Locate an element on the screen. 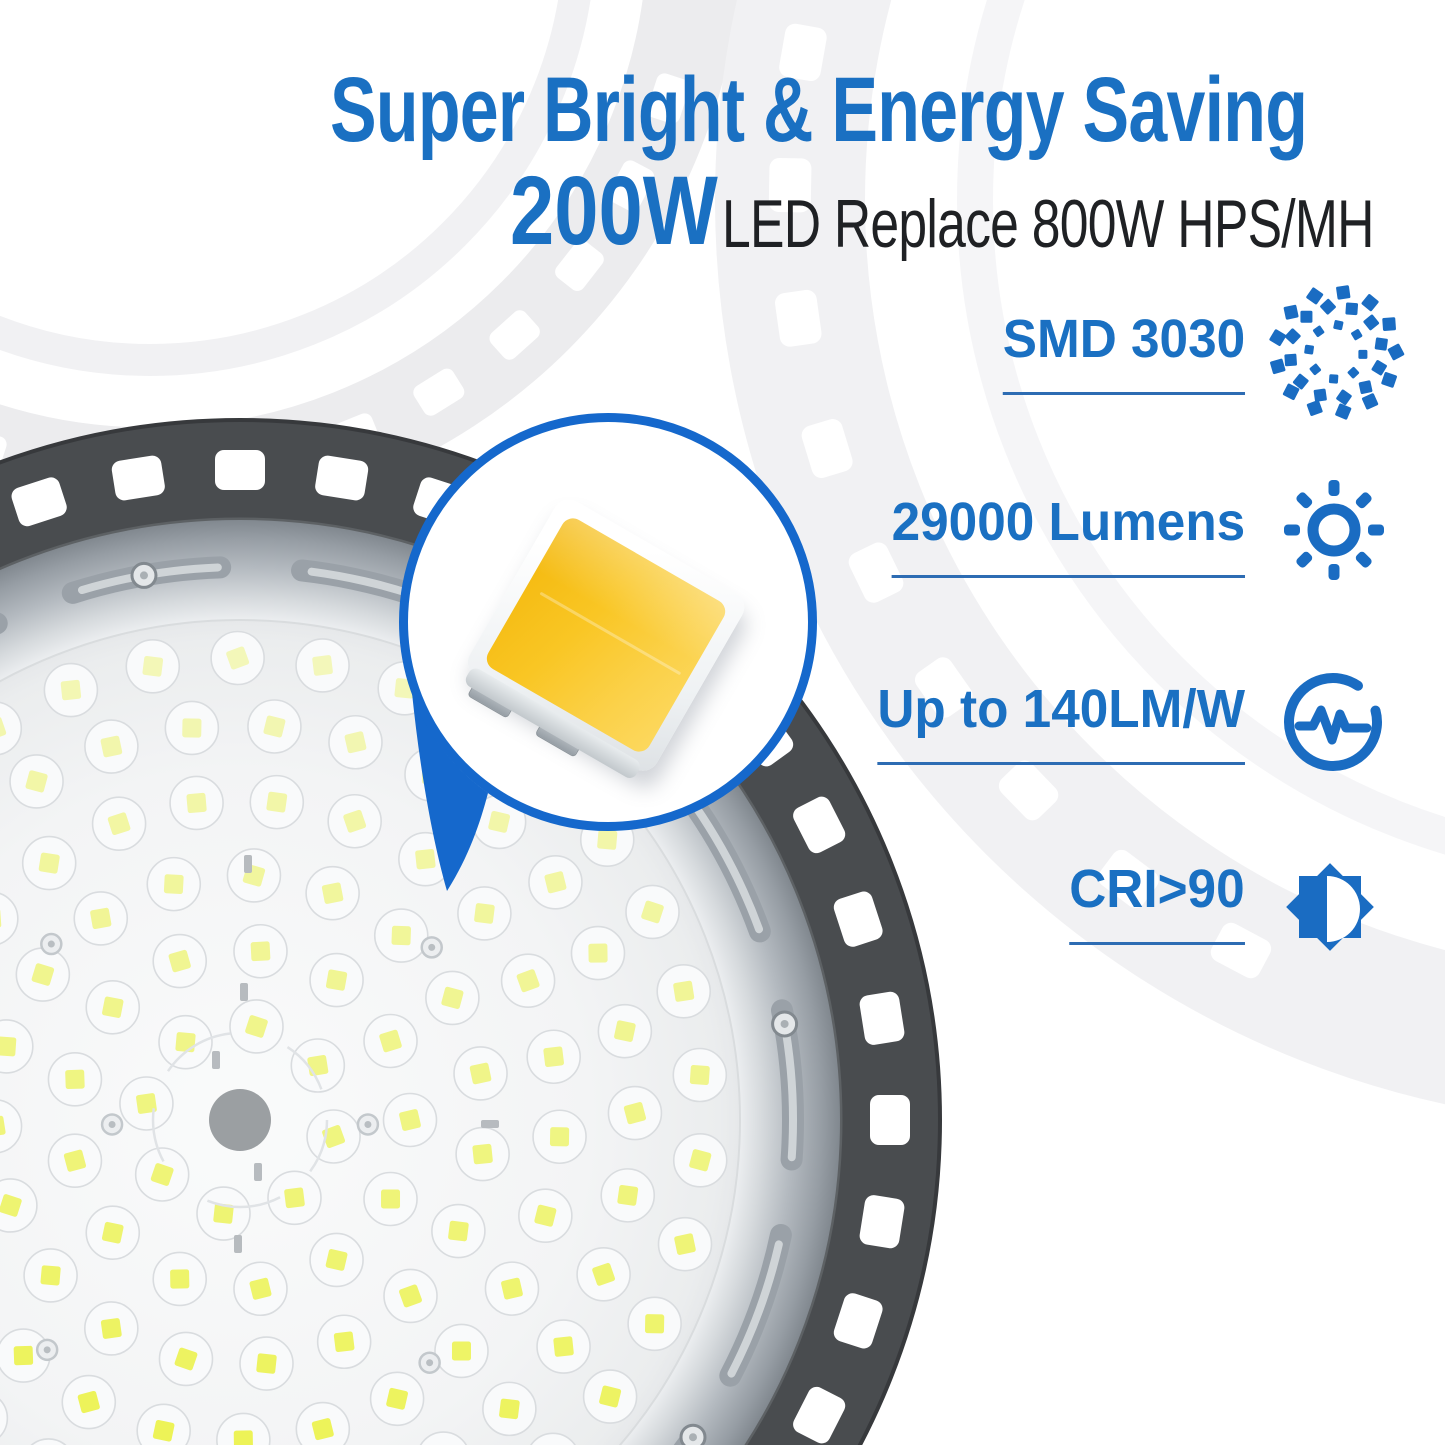 This screenshot has width=1445, height=1445. feature-lumens: 29000 Lumens is located at coordinates (1059, 536).